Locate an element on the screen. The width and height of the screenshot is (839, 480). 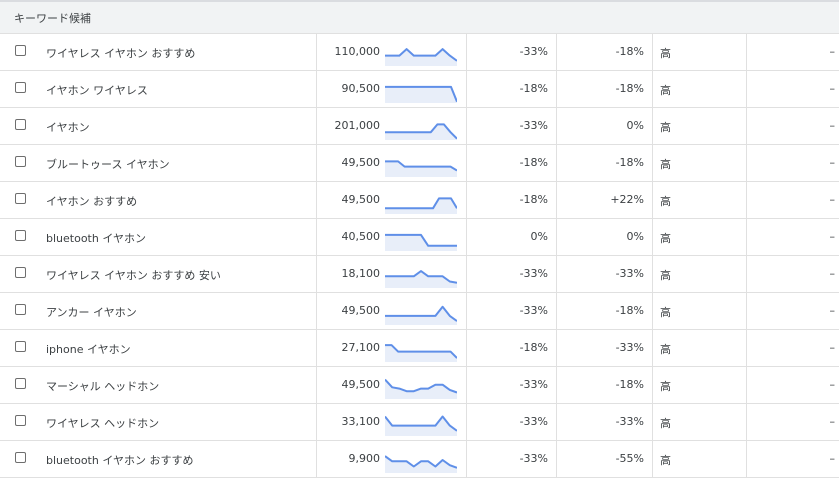
three-month-change: -18% is located at coordinates (533, 347).